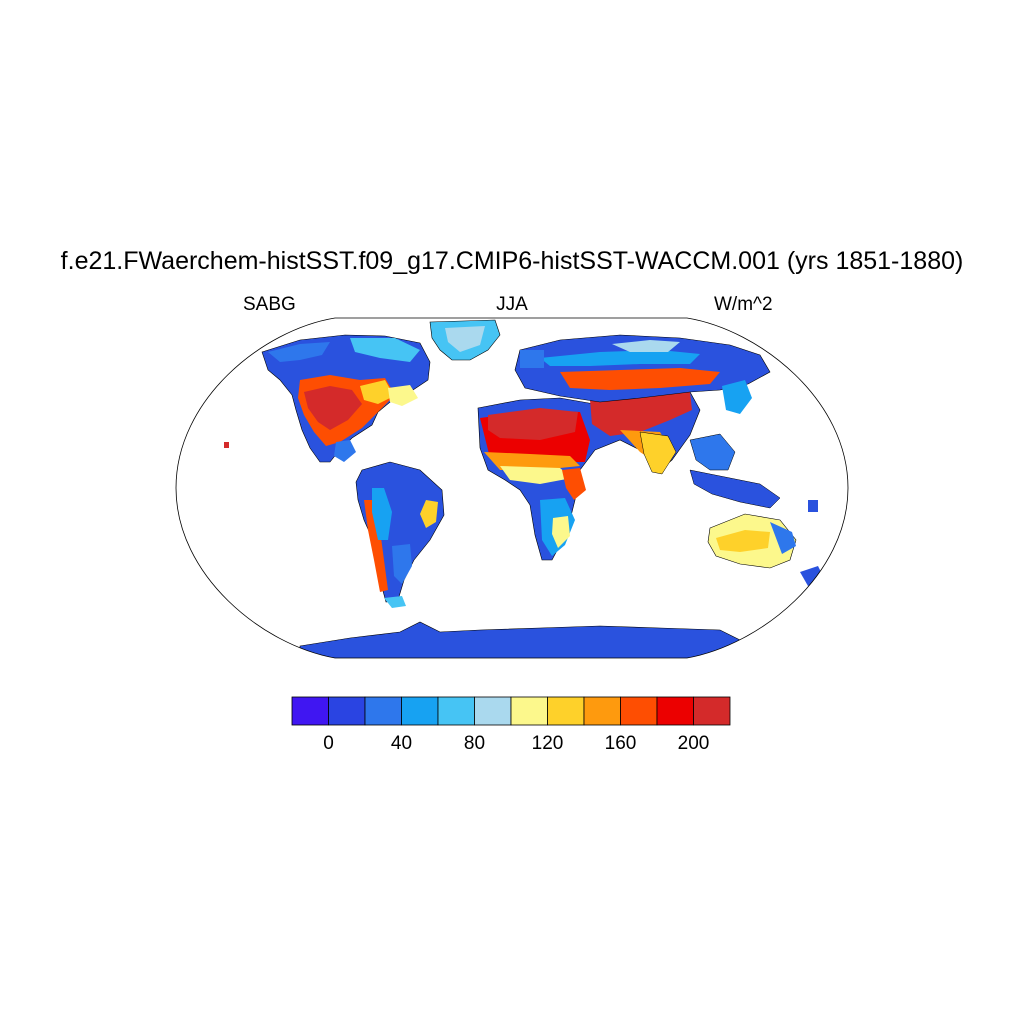  Describe the element at coordinates (642, 374) in the screenshot. I see `northern-eurasia-landmass` at that location.